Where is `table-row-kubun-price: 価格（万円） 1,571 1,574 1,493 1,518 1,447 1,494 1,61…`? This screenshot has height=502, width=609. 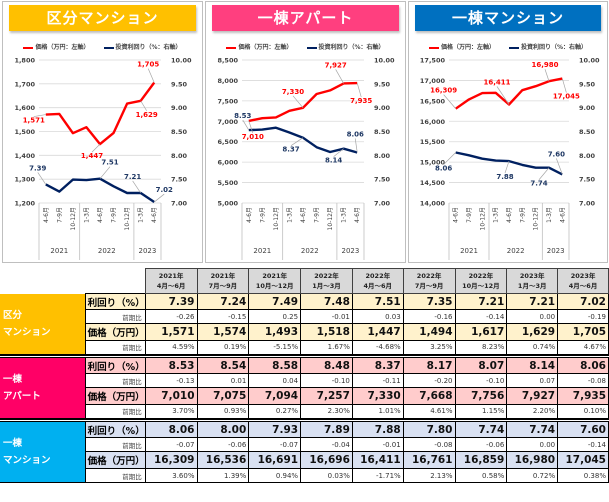 table-row-kubun-price: 価格（万円） 1,571 1,574 1,493 1,518 1,447 1,494 1,61… is located at coordinates (304, 332).